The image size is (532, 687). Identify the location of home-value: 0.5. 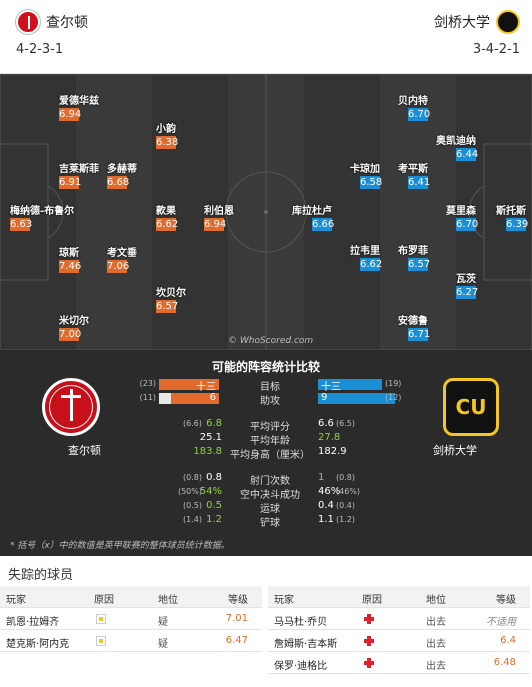
(214, 505).